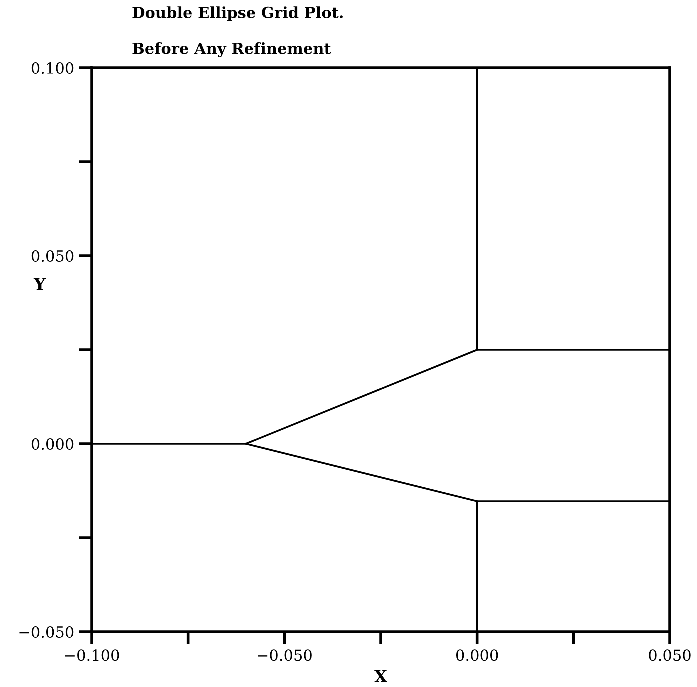 Image resolution: width=697 pixels, height=687 pixels. What do you see at coordinates (53, 68) in the screenshot?
I see `y-tick-label: 0.100` at bounding box center [53, 68].